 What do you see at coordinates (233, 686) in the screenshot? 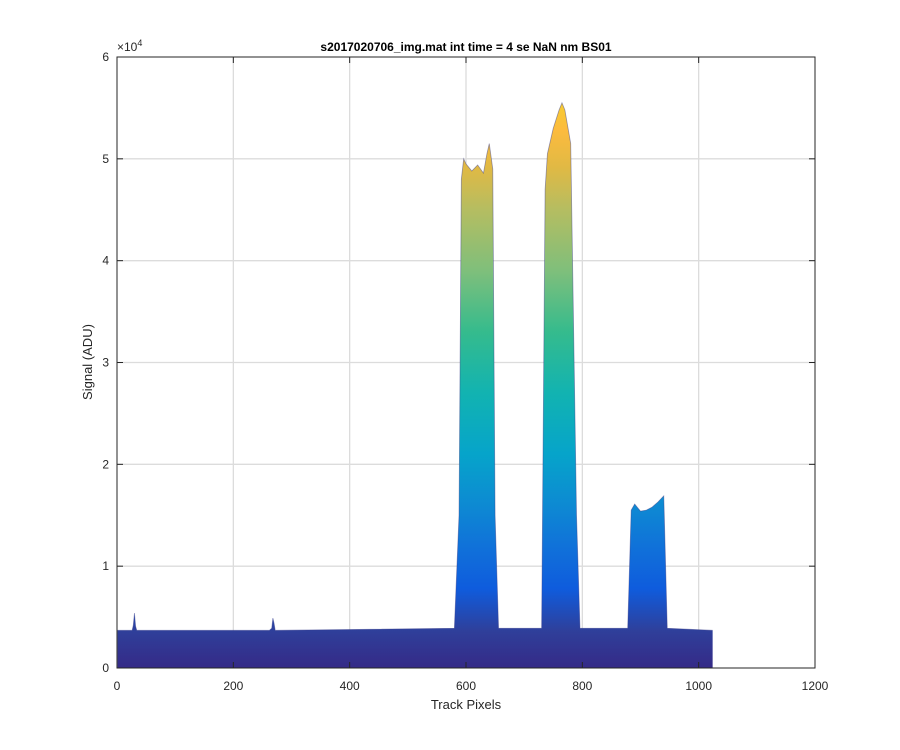
I see `x-tick-label: 200` at bounding box center [233, 686].